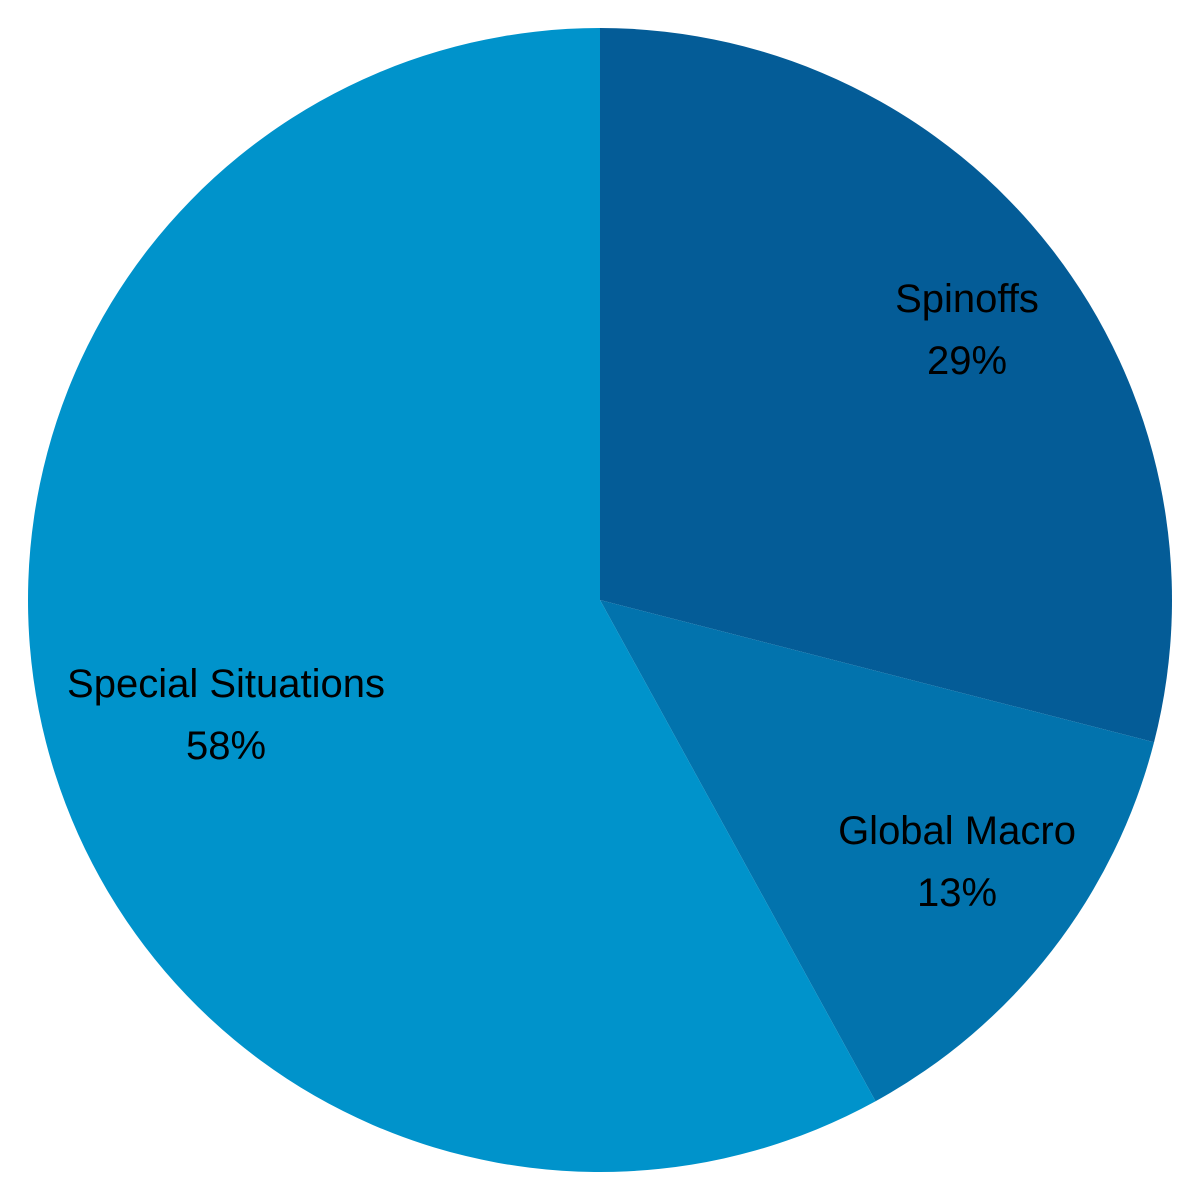 This screenshot has width=1200, height=1200. What do you see at coordinates (967, 361) in the screenshot?
I see `slice-percent: 29%` at bounding box center [967, 361].